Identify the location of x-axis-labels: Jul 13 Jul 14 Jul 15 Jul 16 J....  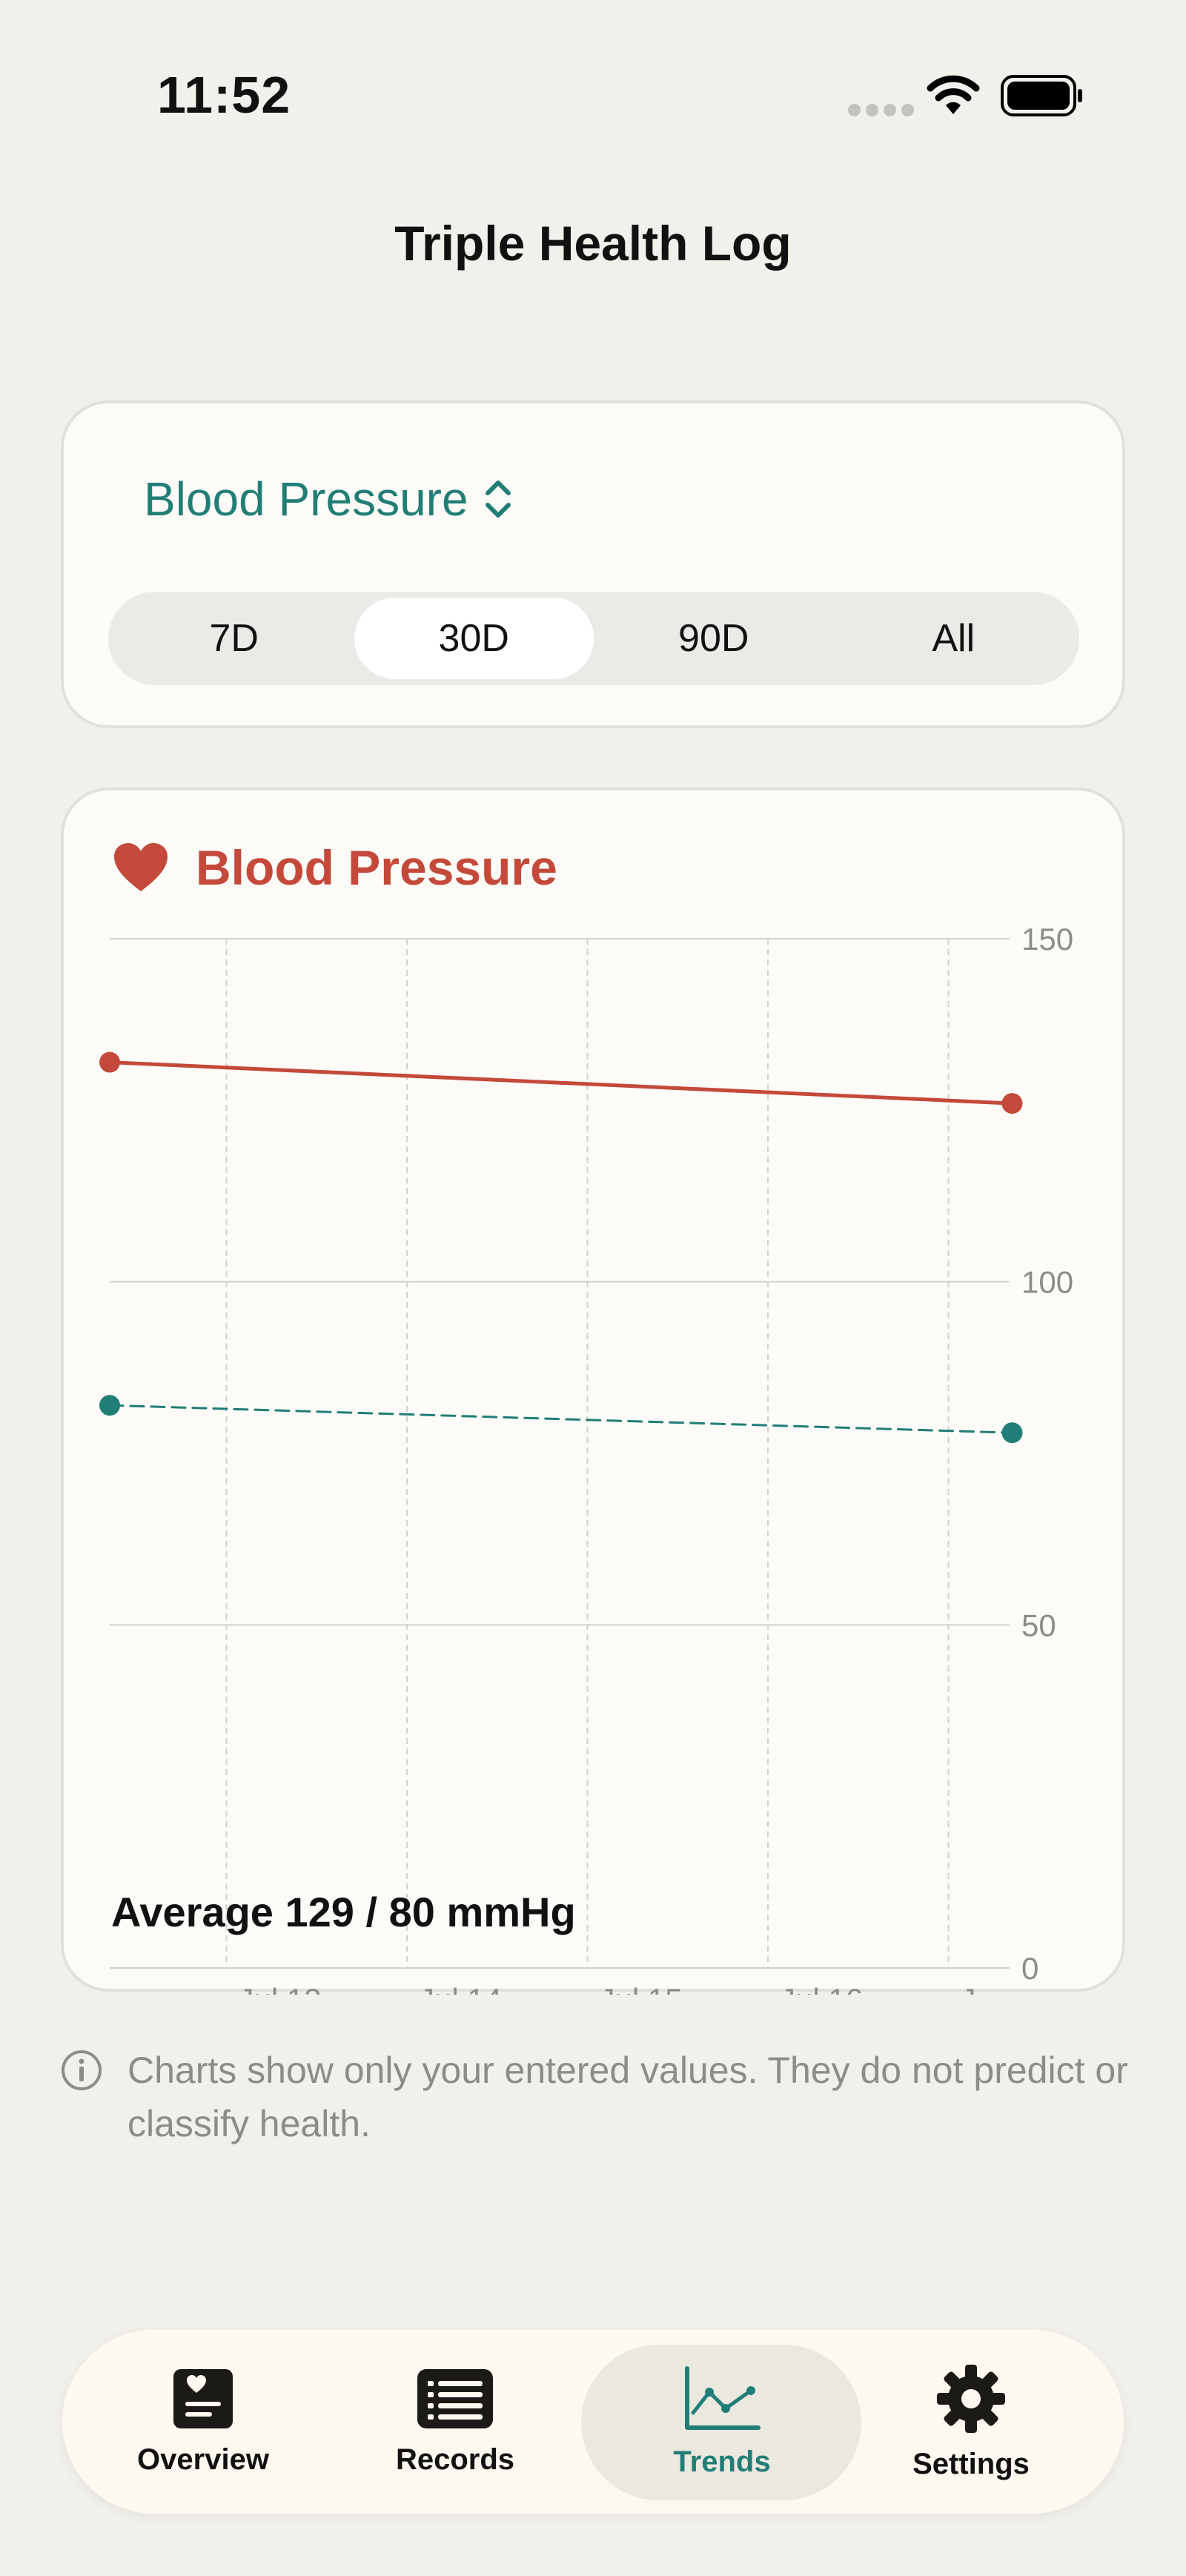
(620, 1988).